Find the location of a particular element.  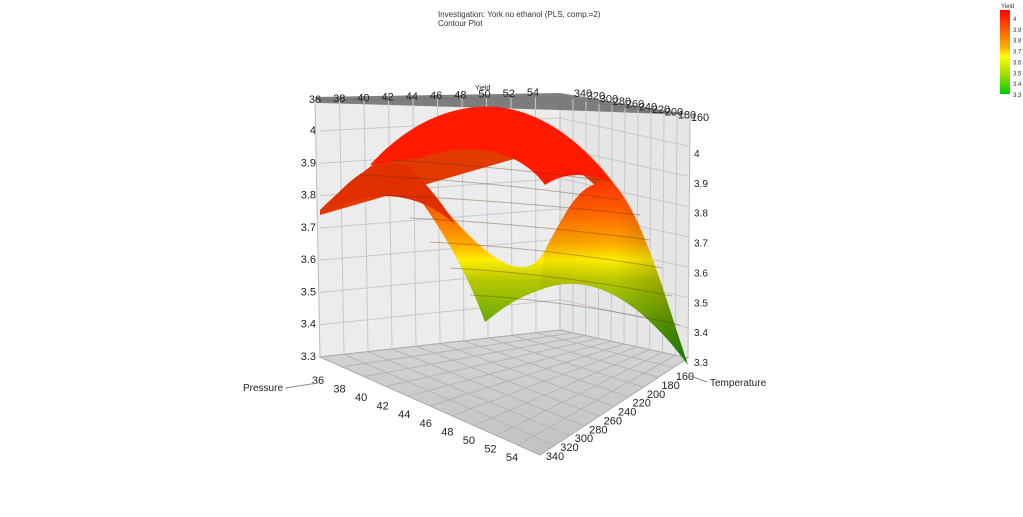

top-temperature-tick: 340 is located at coordinates (583, 94).